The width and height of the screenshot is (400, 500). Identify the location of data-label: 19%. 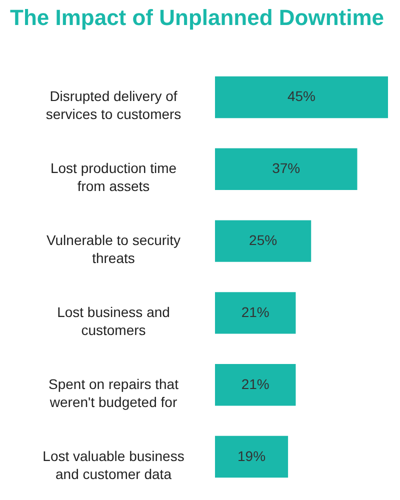
(252, 456).